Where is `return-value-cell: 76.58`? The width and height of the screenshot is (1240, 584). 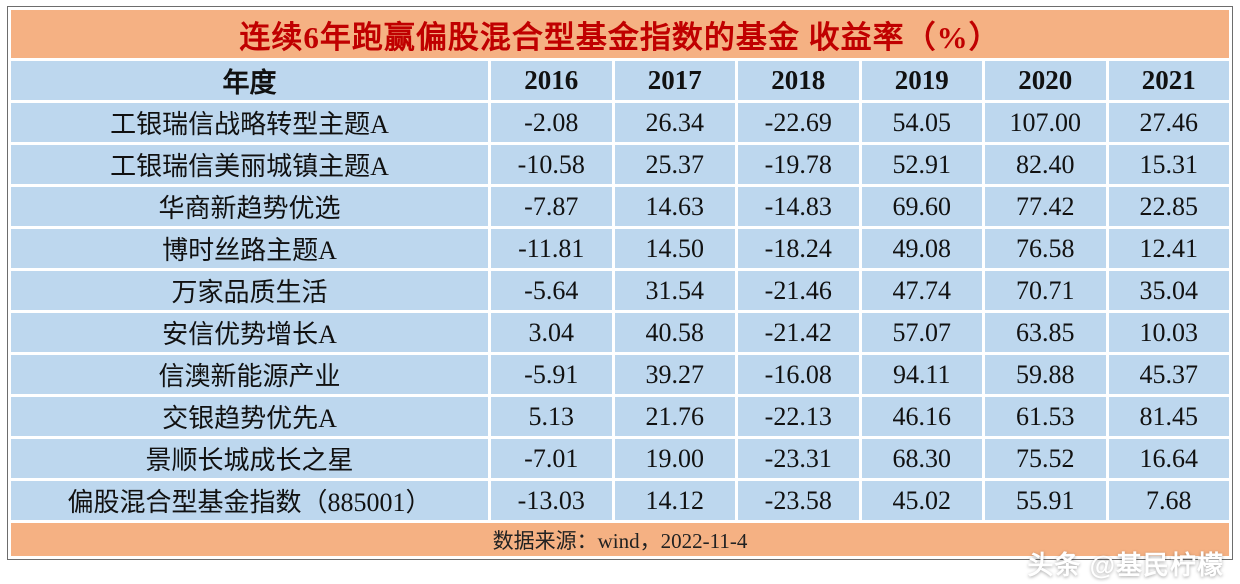 return-value-cell: 76.58 is located at coordinates (1045, 248).